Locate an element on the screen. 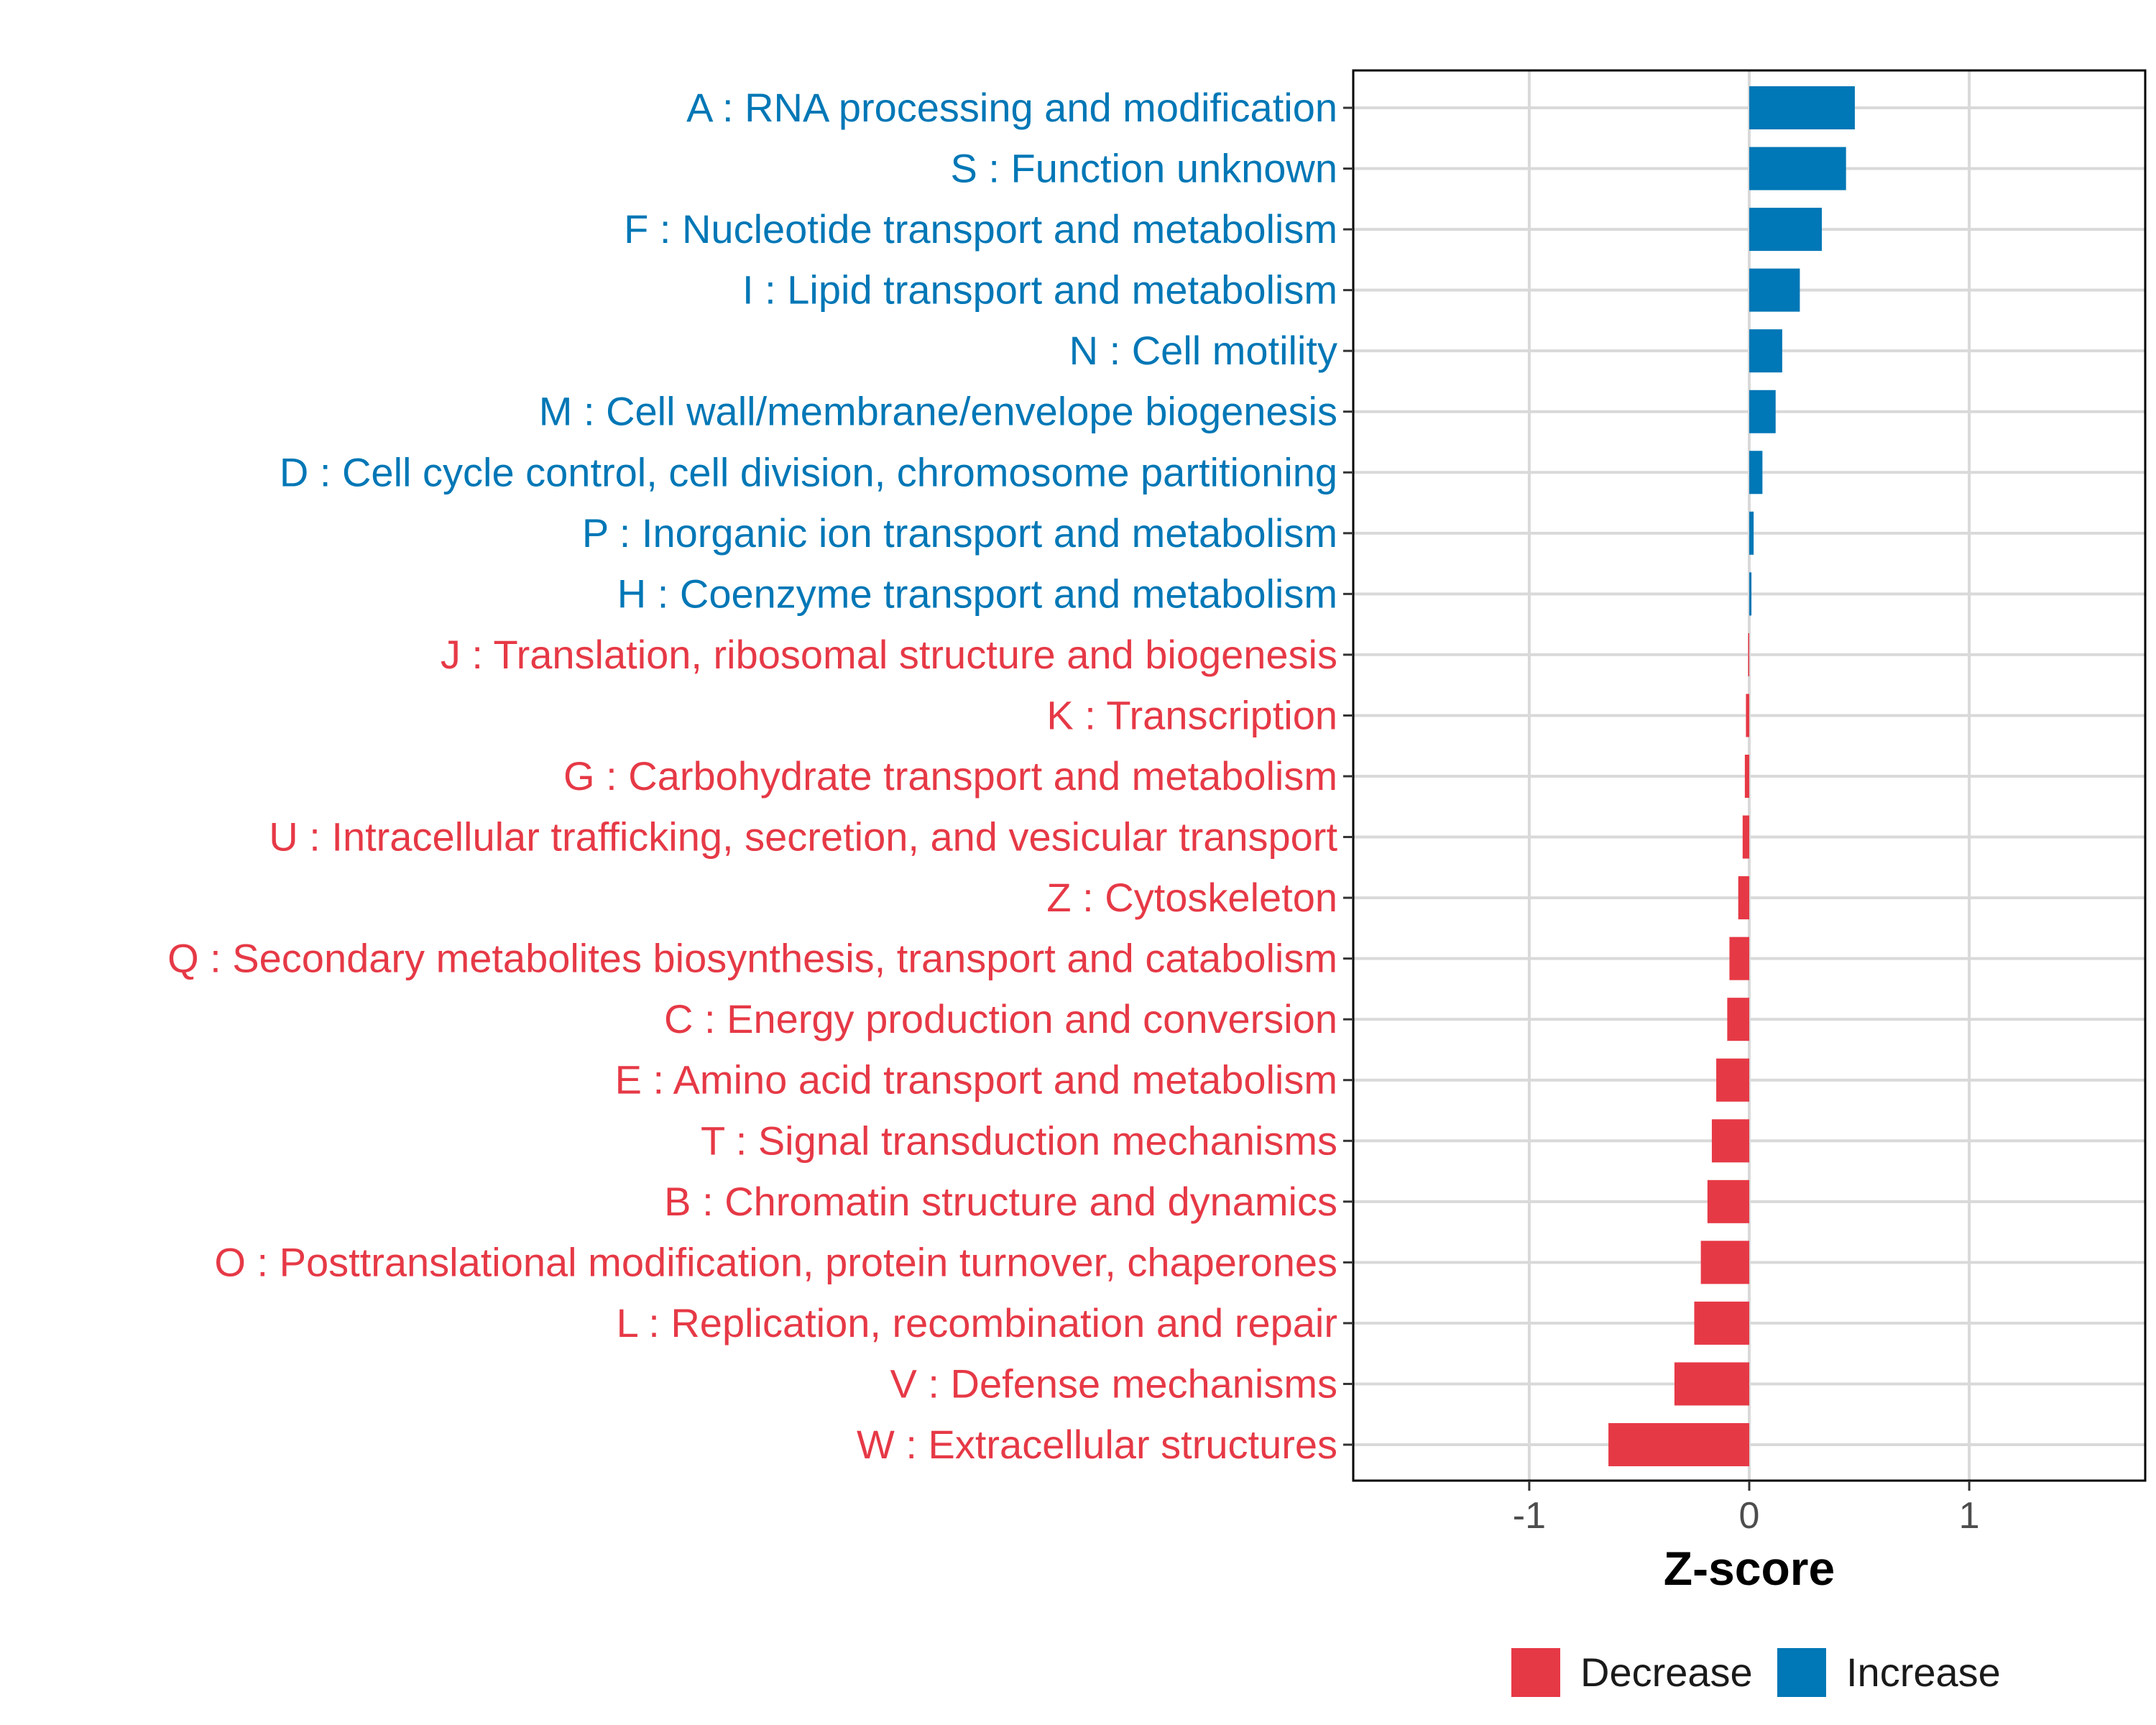 The image size is (2156, 1725). legend-label: Decrease is located at coordinates (1666, 1672).